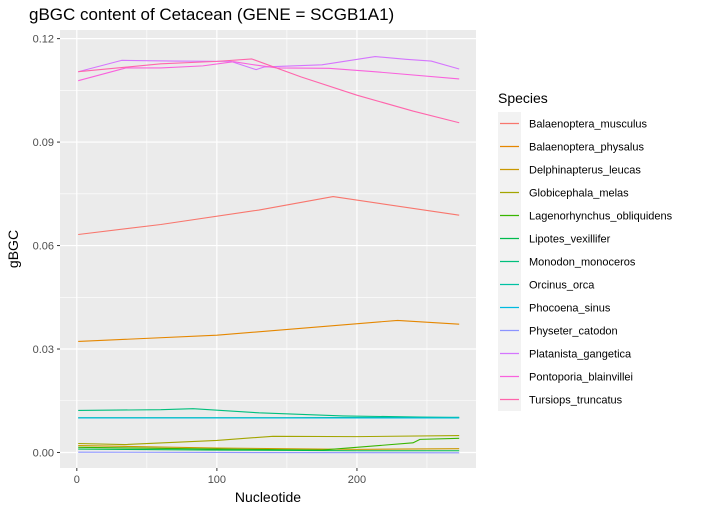  What do you see at coordinates (269, 330) in the screenshot?
I see `series-line-balaenoptera-physalus` at bounding box center [269, 330].